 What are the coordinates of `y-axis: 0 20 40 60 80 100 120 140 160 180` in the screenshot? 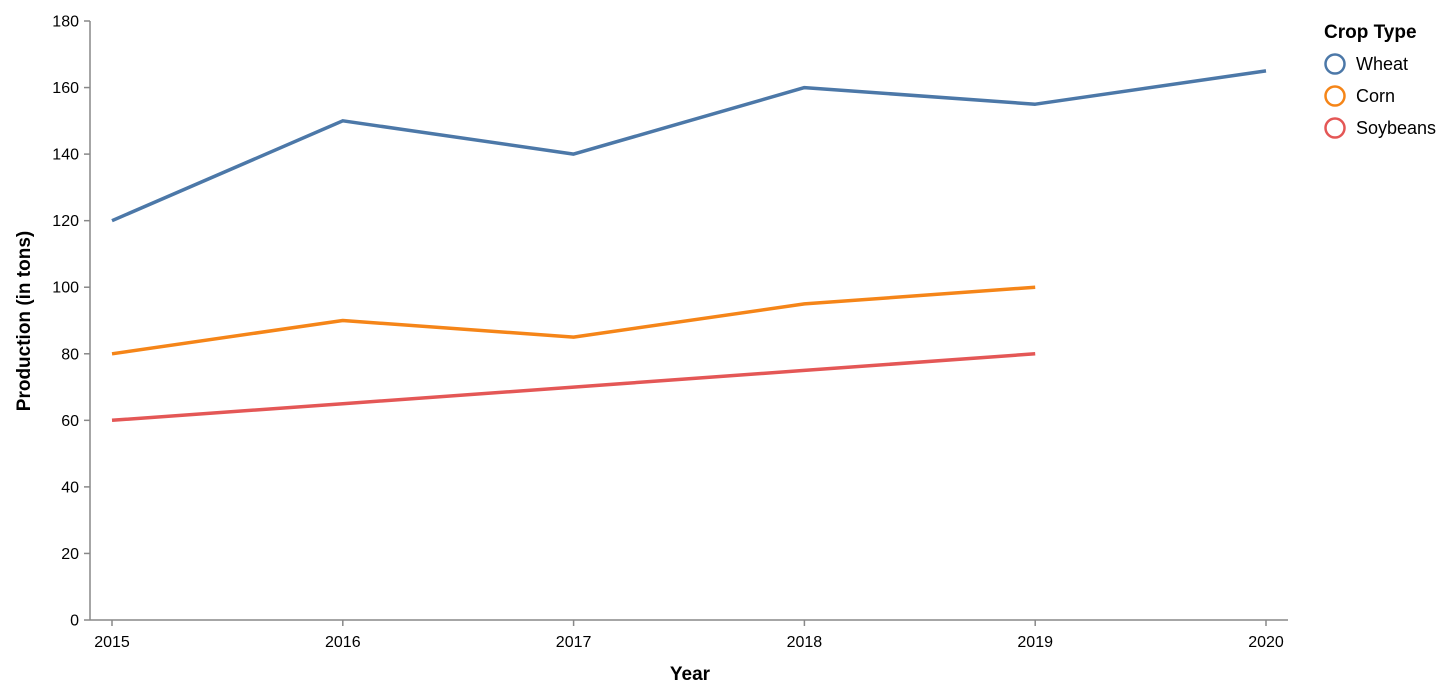 It's located at (71, 322).